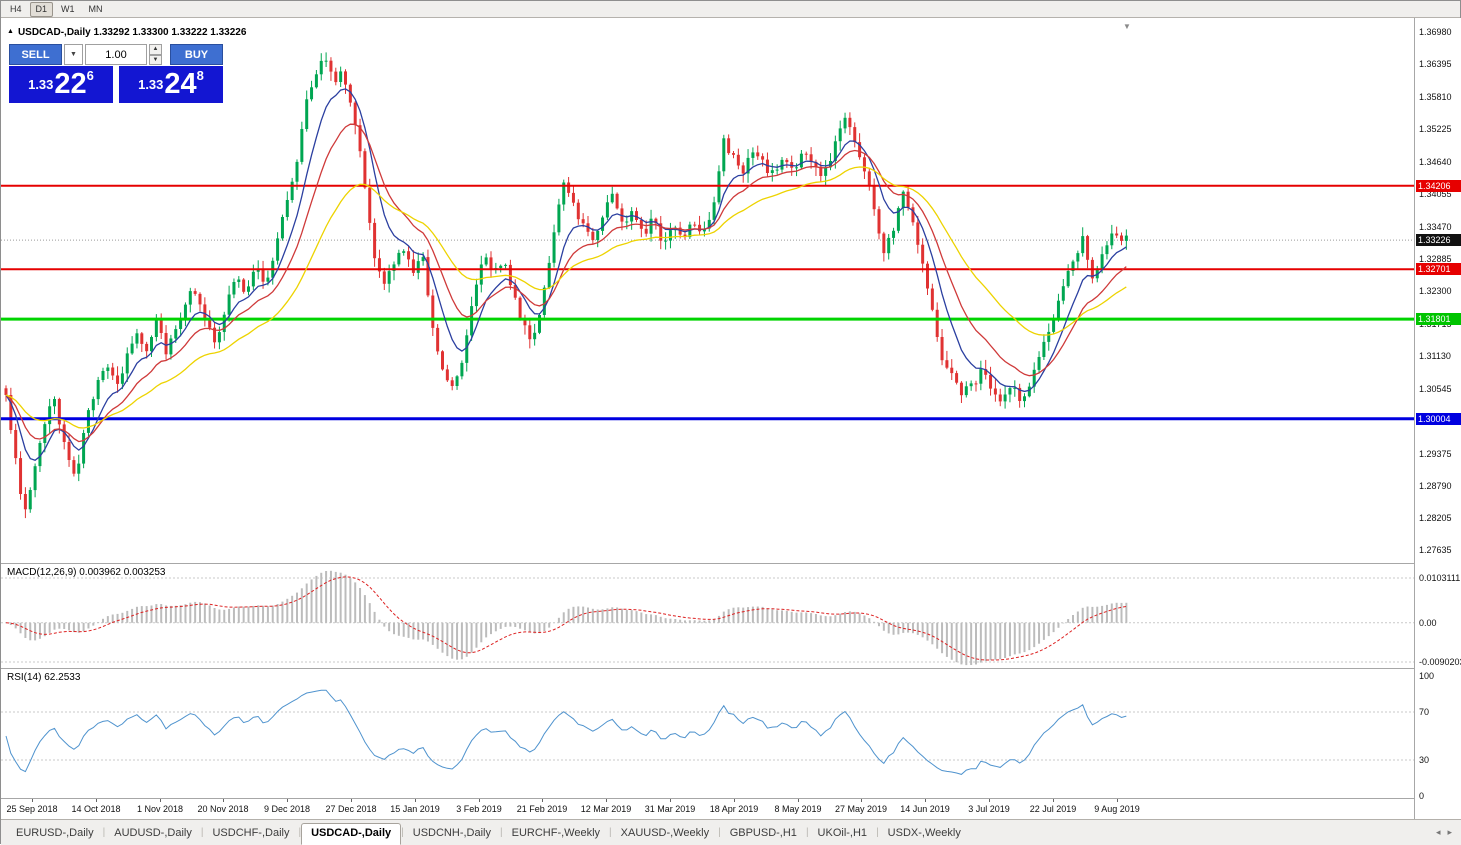 This screenshot has height=845, width=1461. Describe the element at coordinates (1435, 550) in the screenshot. I see `price-axis-label: 1.27635` at that location.